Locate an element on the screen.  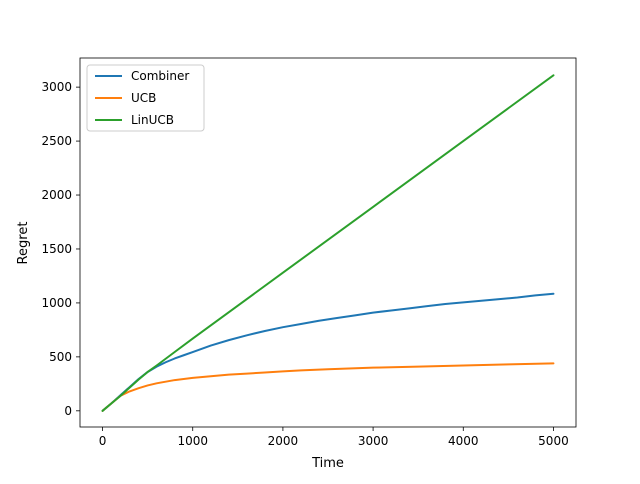
y-axis: 0 500 1000 1500 2000 2500 3000 is located at coordinates (60, 249).